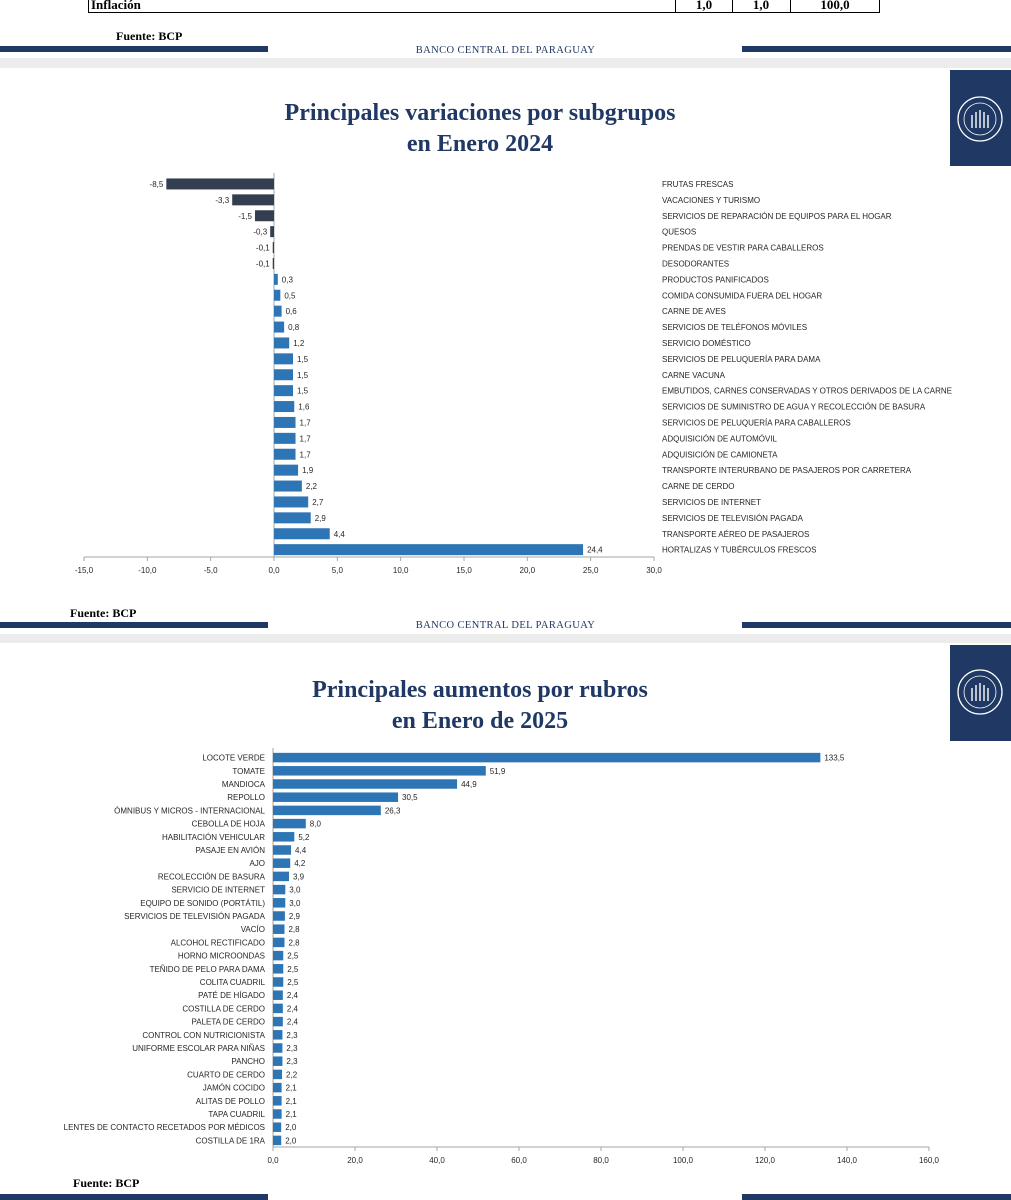 This screenshot has height=1200, width=1011. What do you see at coordinates (694, 311) in the screenshot?
I see `category-label: CARNE DE AVES` at bounding box center [694, 311].